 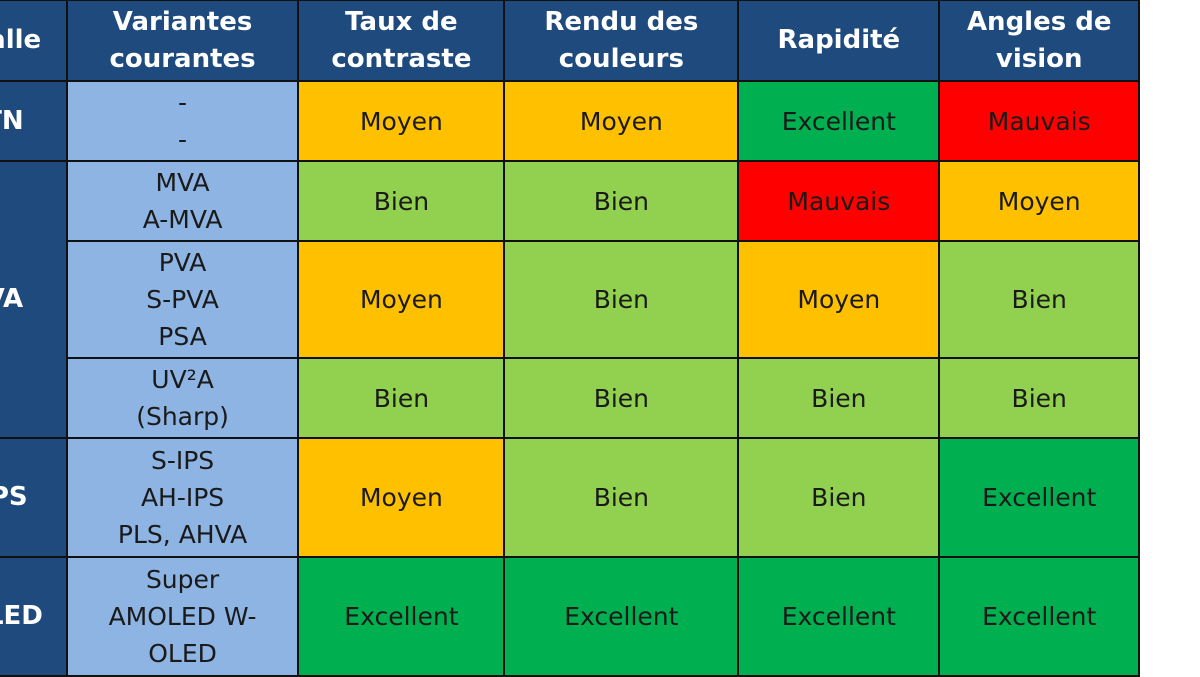 I want to click on variant-name: UV²A, so click(x=182, y=379).